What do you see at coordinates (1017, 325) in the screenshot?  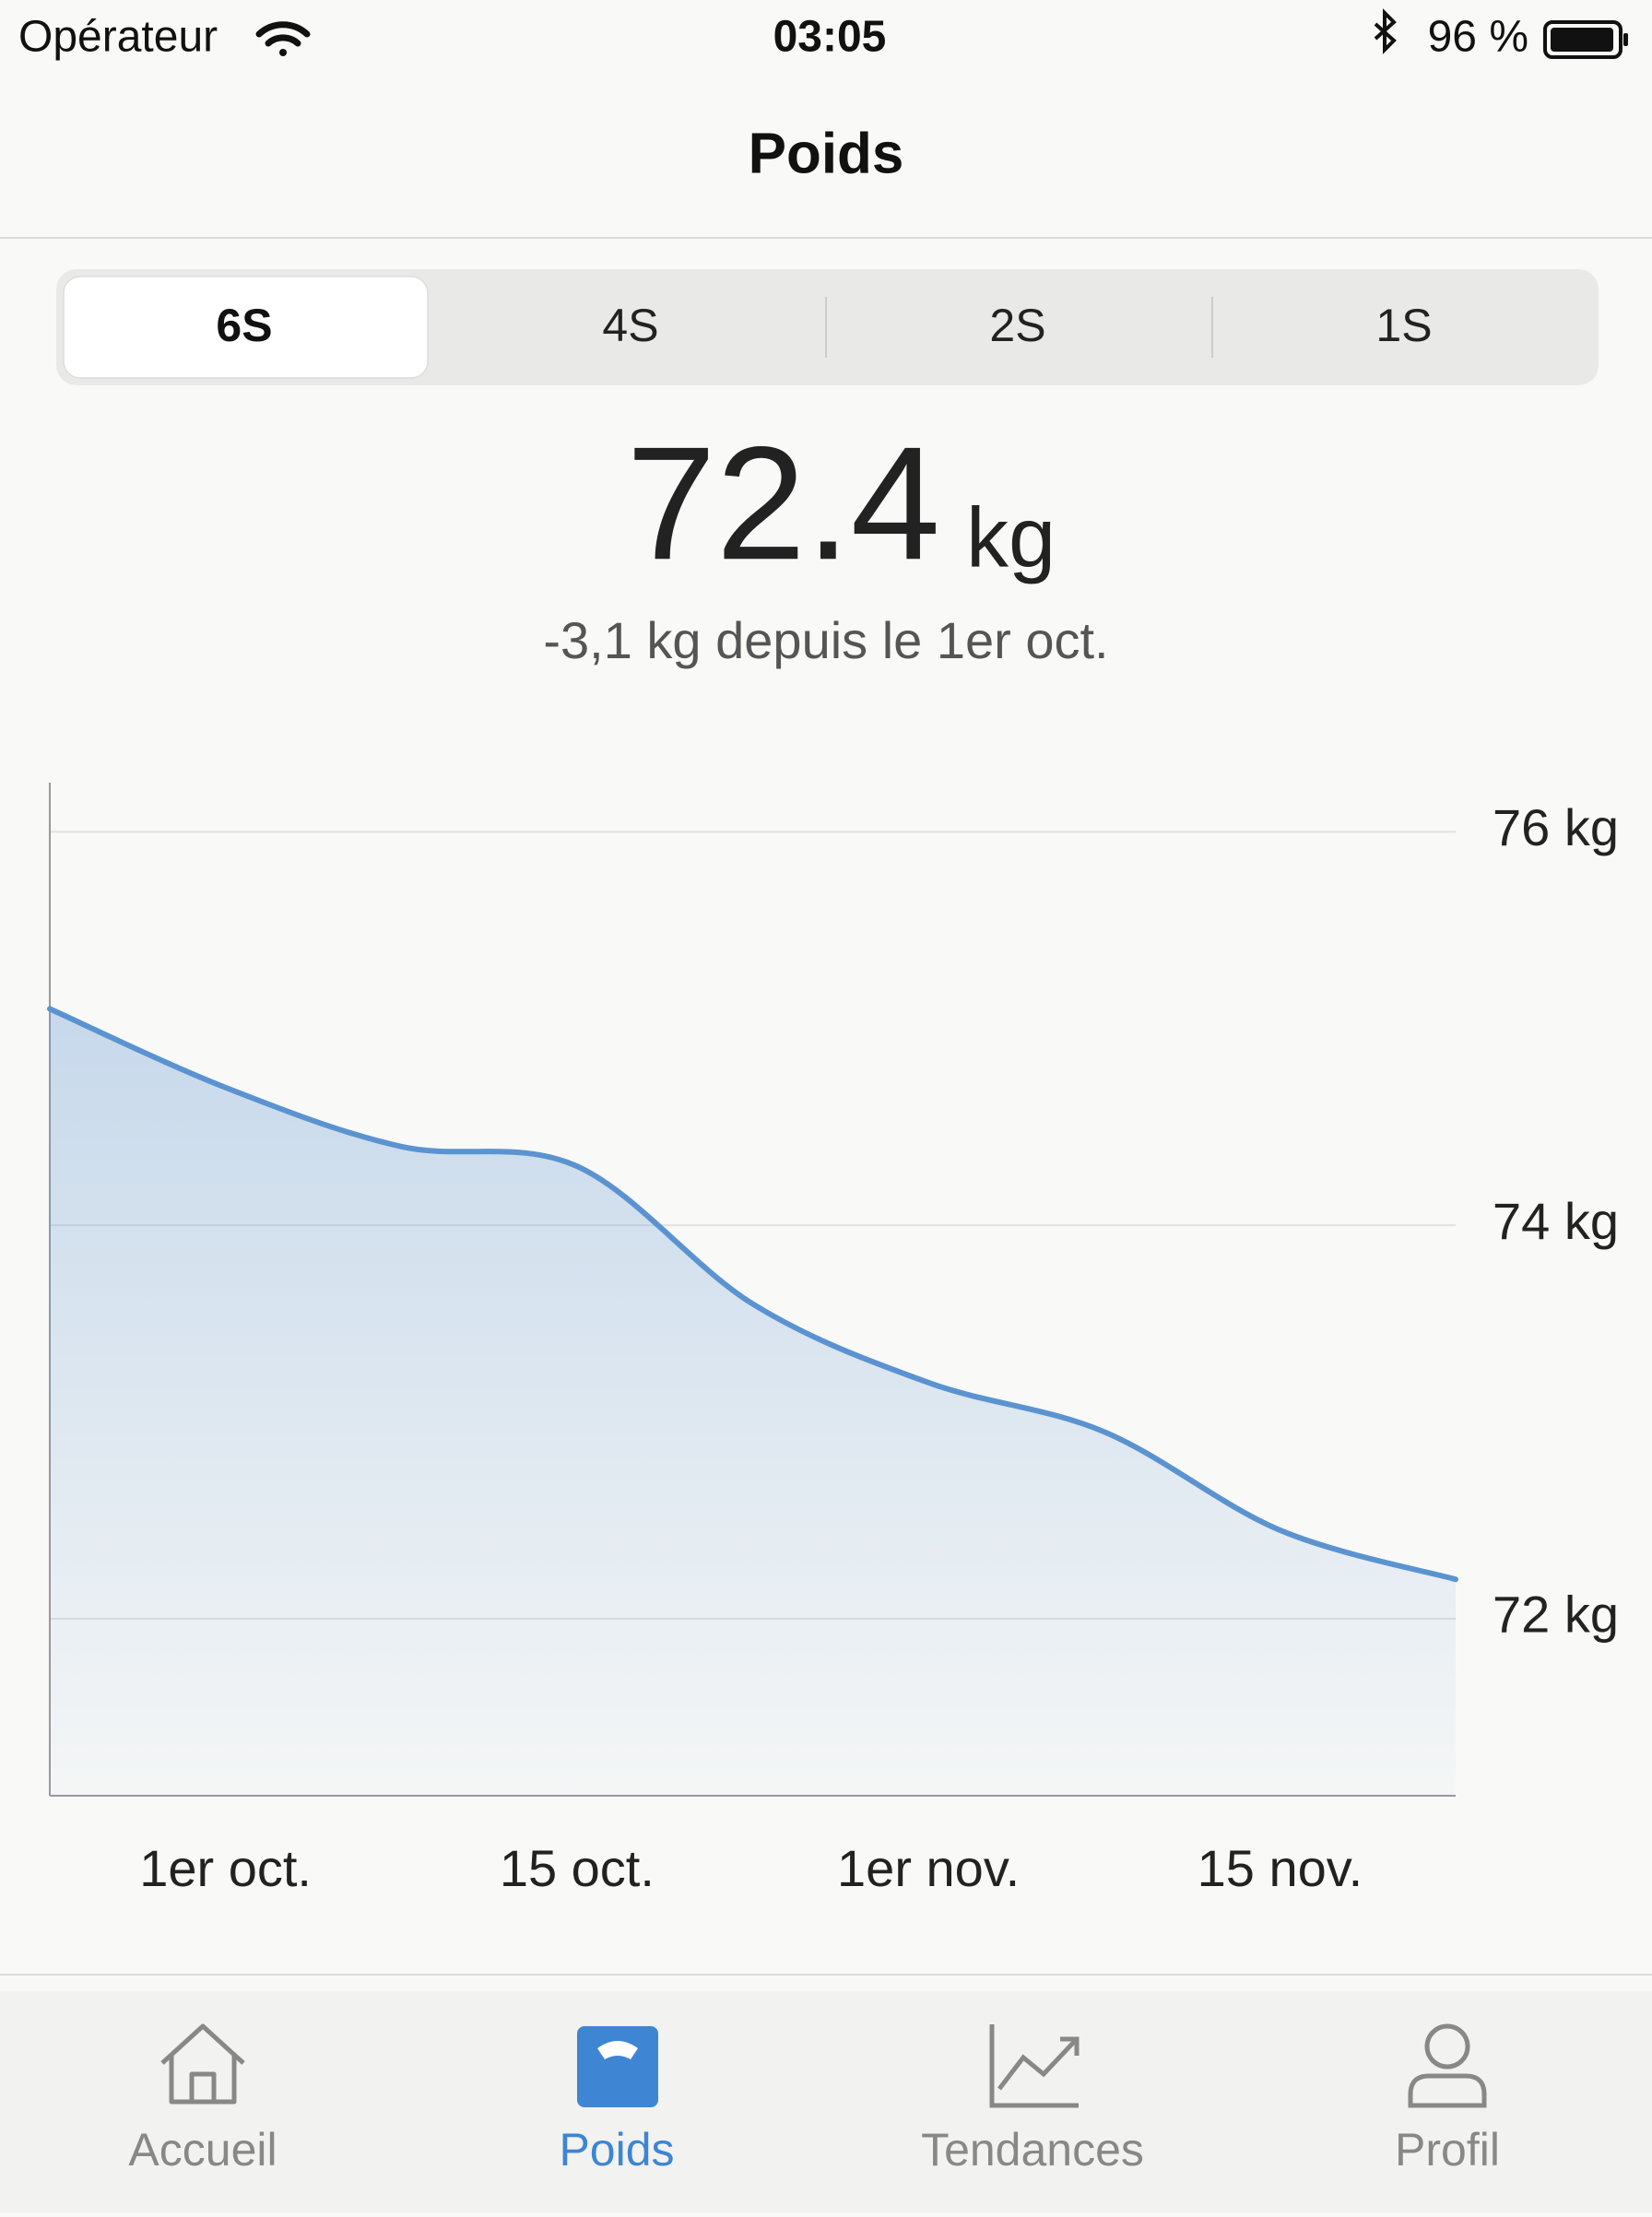 I see `segment: 2S` at bounding box center [1017, 325].